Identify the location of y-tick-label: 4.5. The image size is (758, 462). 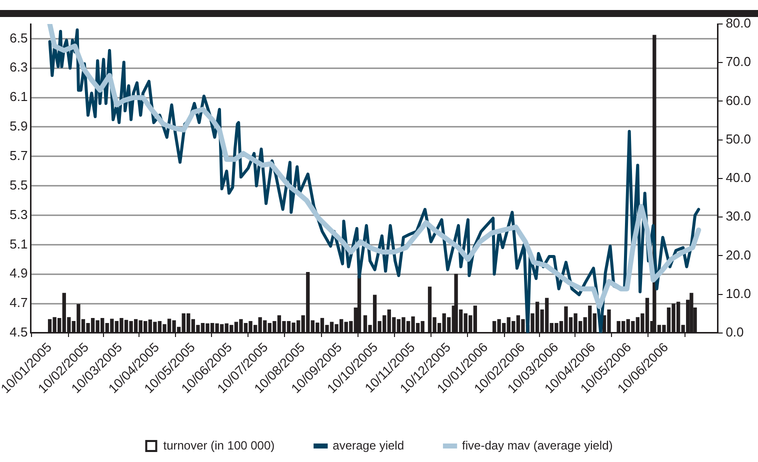
(19, 332).